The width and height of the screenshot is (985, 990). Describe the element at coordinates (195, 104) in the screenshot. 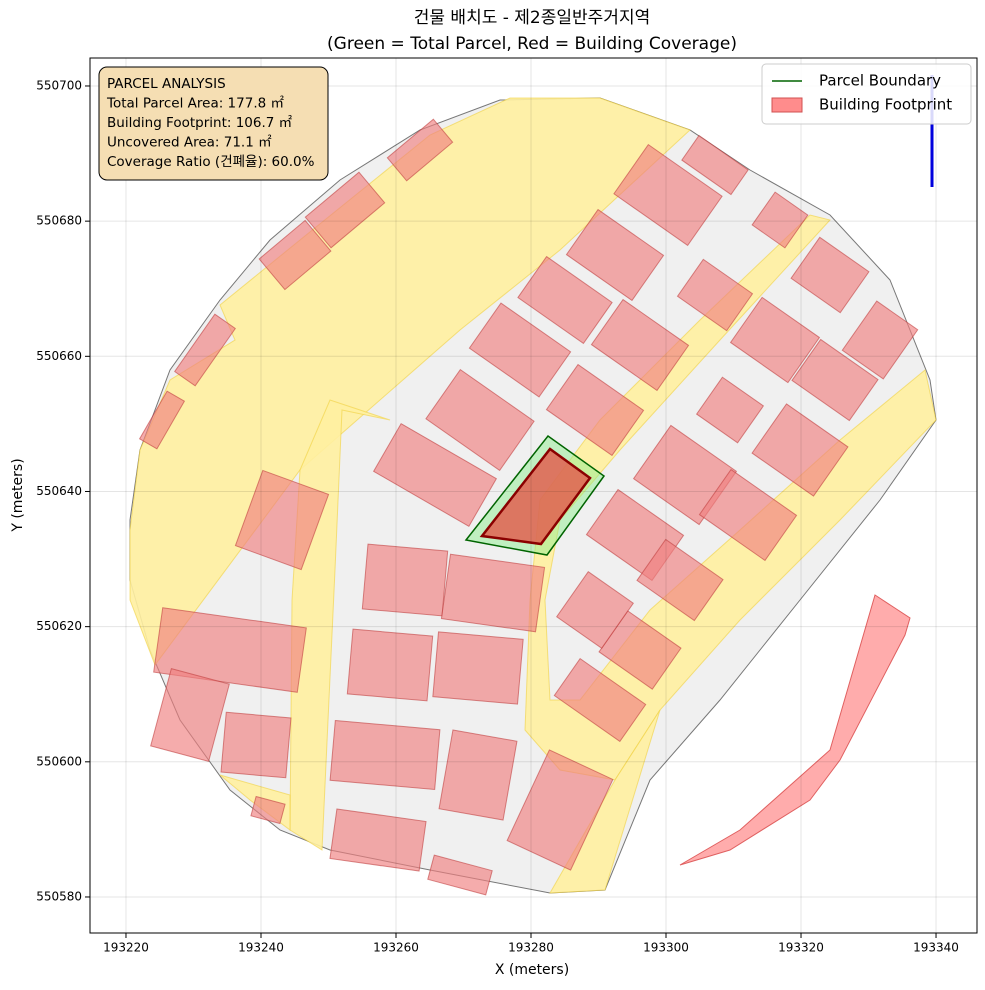

I see `annotation-line: Total Parcel Area: 177.8 ㎡` at that location.